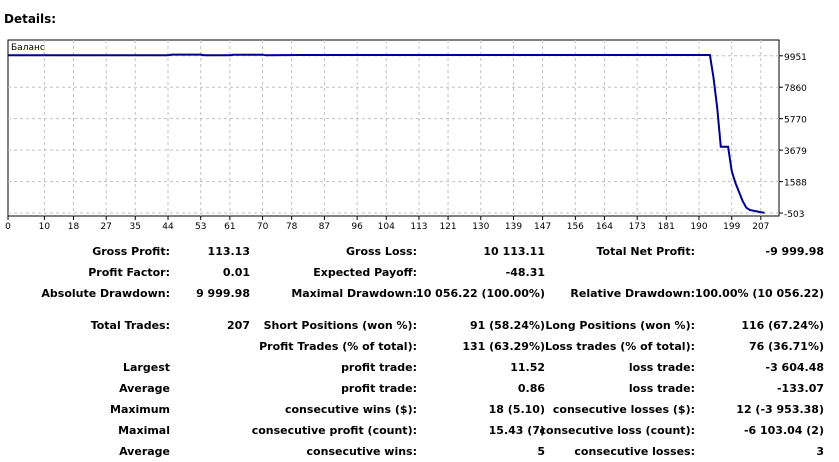 Image resolution: width=839 pixels, height=462 pixels. What do you see at coordinates (357, 227) in the screenshot?
I see `x-tick-label: 96` at bounding box center [357, 227].